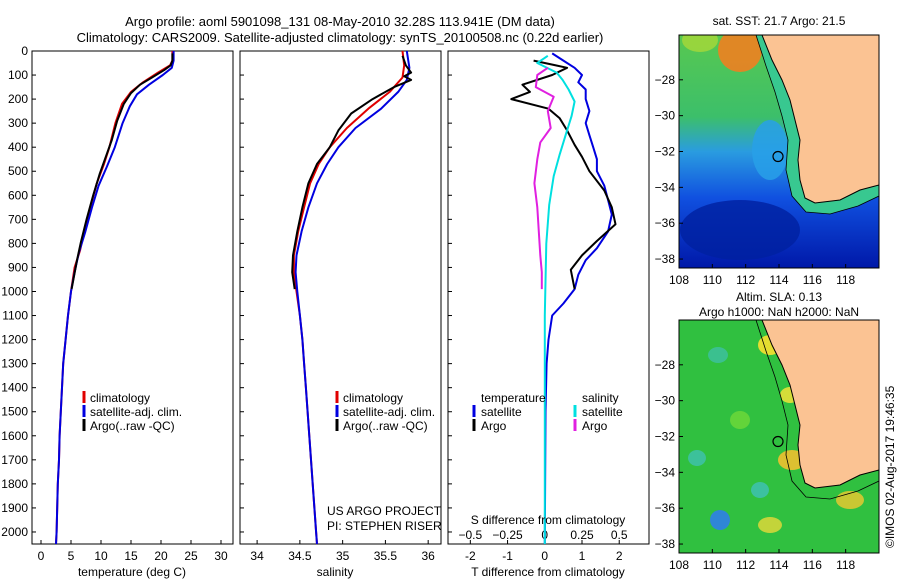 The height and width of the screenshot is (585, 900). I want to click on sla-latitude-axis: −28 −30 −32 −34 −36 −38, so click(669, 454).